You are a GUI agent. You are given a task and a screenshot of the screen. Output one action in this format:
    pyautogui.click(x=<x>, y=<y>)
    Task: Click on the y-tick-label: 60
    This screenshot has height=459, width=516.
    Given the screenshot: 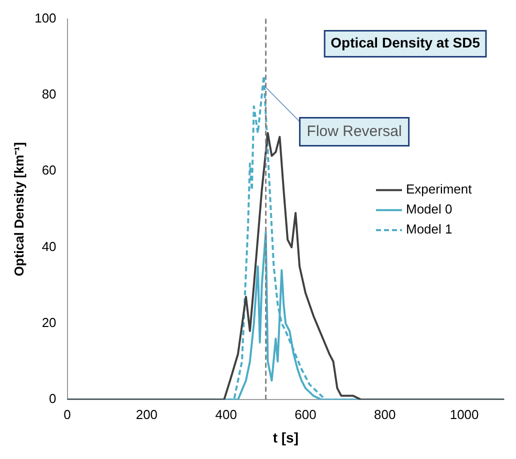 What is the action you would take?
    pyautogui.click(x=49, y=170)
    